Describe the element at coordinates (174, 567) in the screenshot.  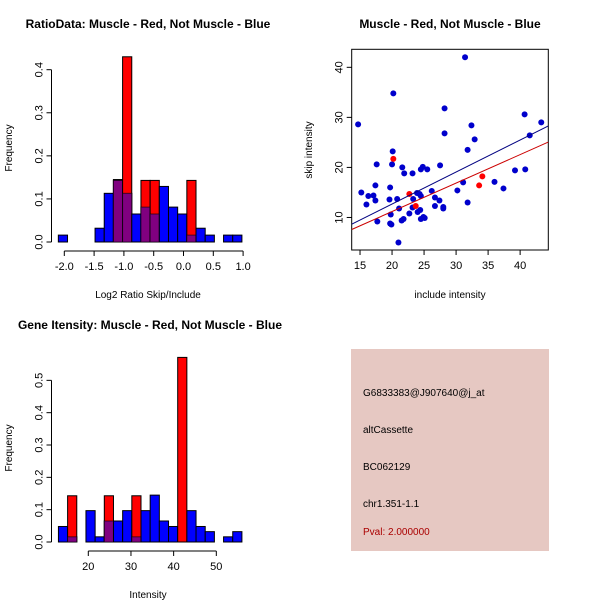
I see `intensity-histogram-x-tick-label: 40` at that location.